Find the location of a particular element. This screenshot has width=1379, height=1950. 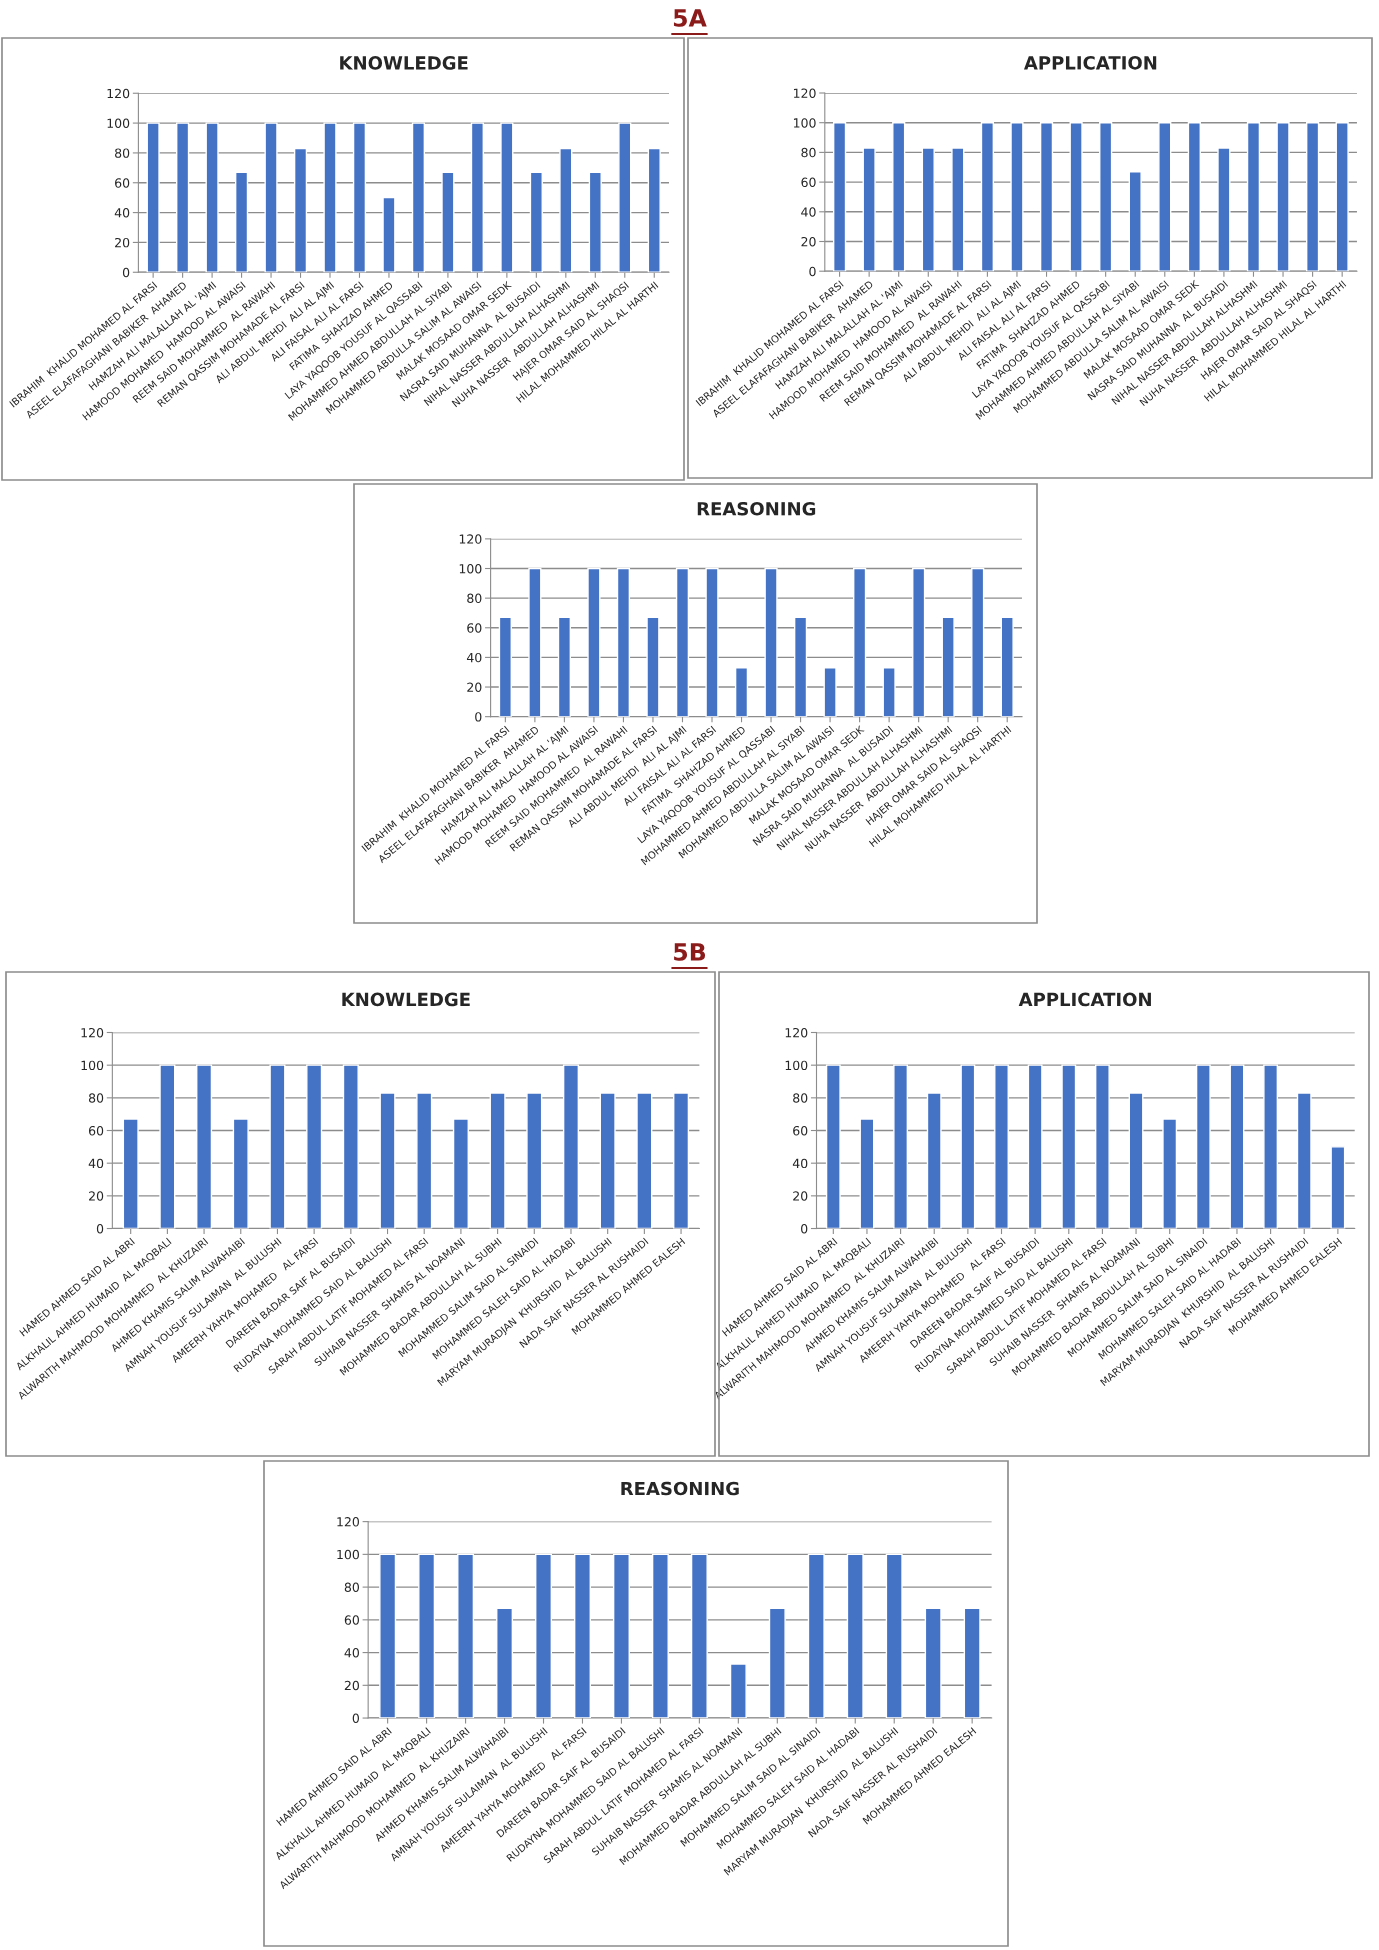

chart-title: KNOWLEDGE is located at coordinates (406, 999).